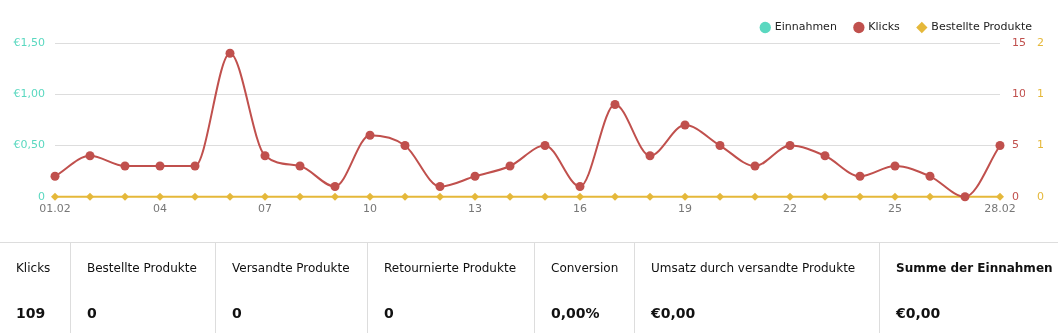 This screenshot has height=333, width=1058. What do you see at coordinates (580, 209) in the screenshot?
I see `x-tick-label: 16` at bounding box center [580, 209].